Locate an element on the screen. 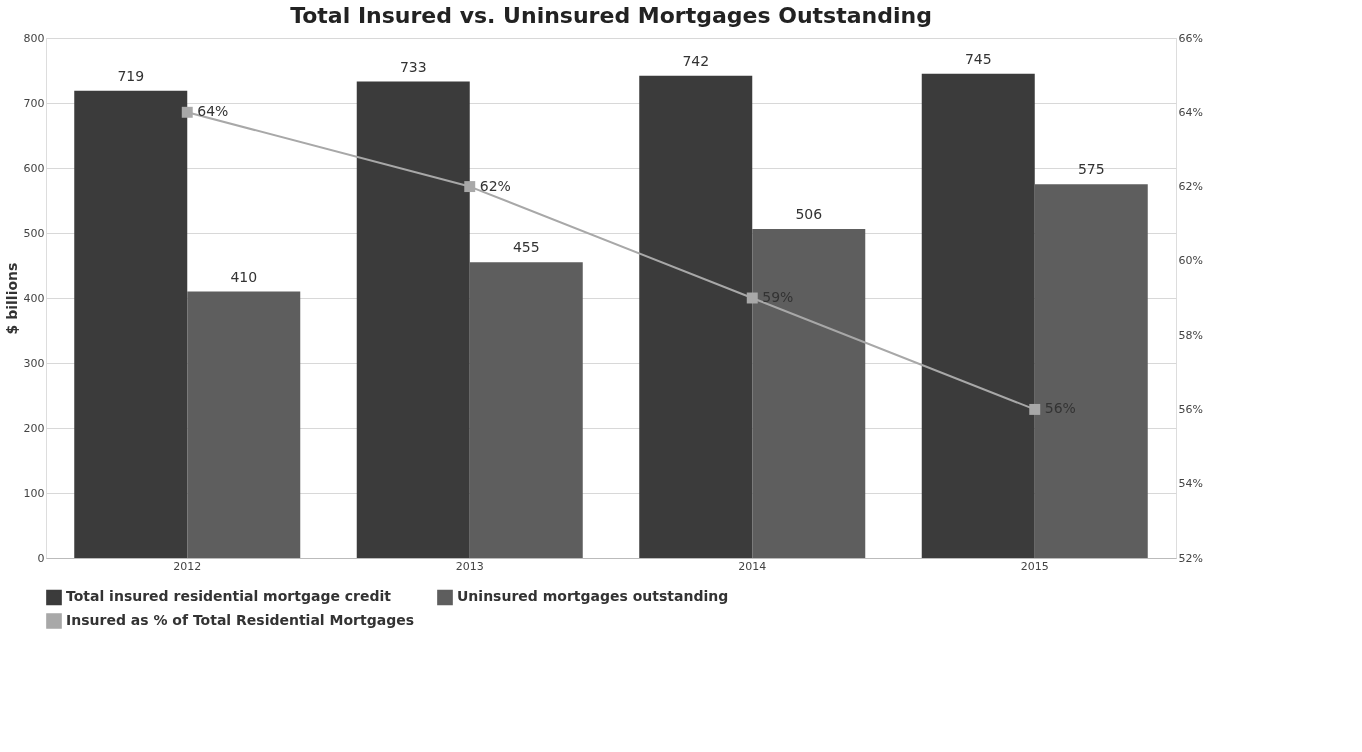  x-tick-label: 2014 is located at coordinates (752, 566).